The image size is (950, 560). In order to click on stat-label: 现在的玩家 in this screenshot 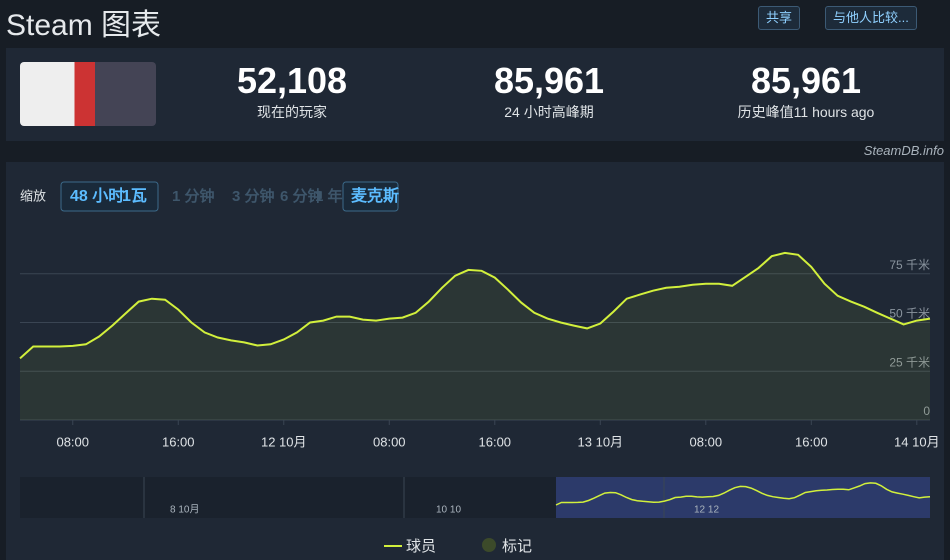, I will do `click(292, 112)`.